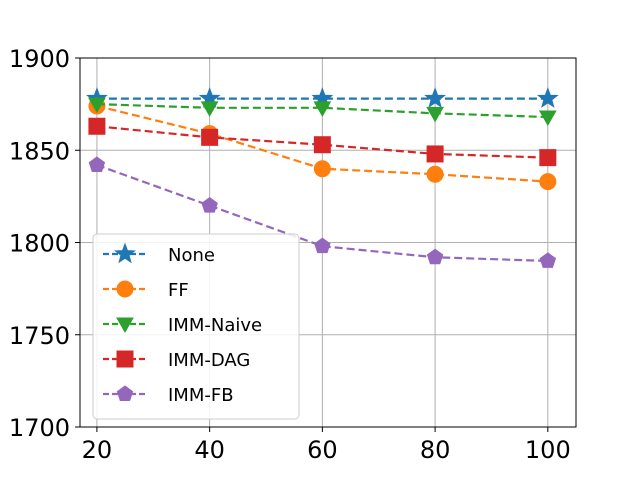 The height and width of the screenshot is (480, 640). Describe the element at coordinates (178, 290) in the screenshot. I see `legend-label: FF` at that location.